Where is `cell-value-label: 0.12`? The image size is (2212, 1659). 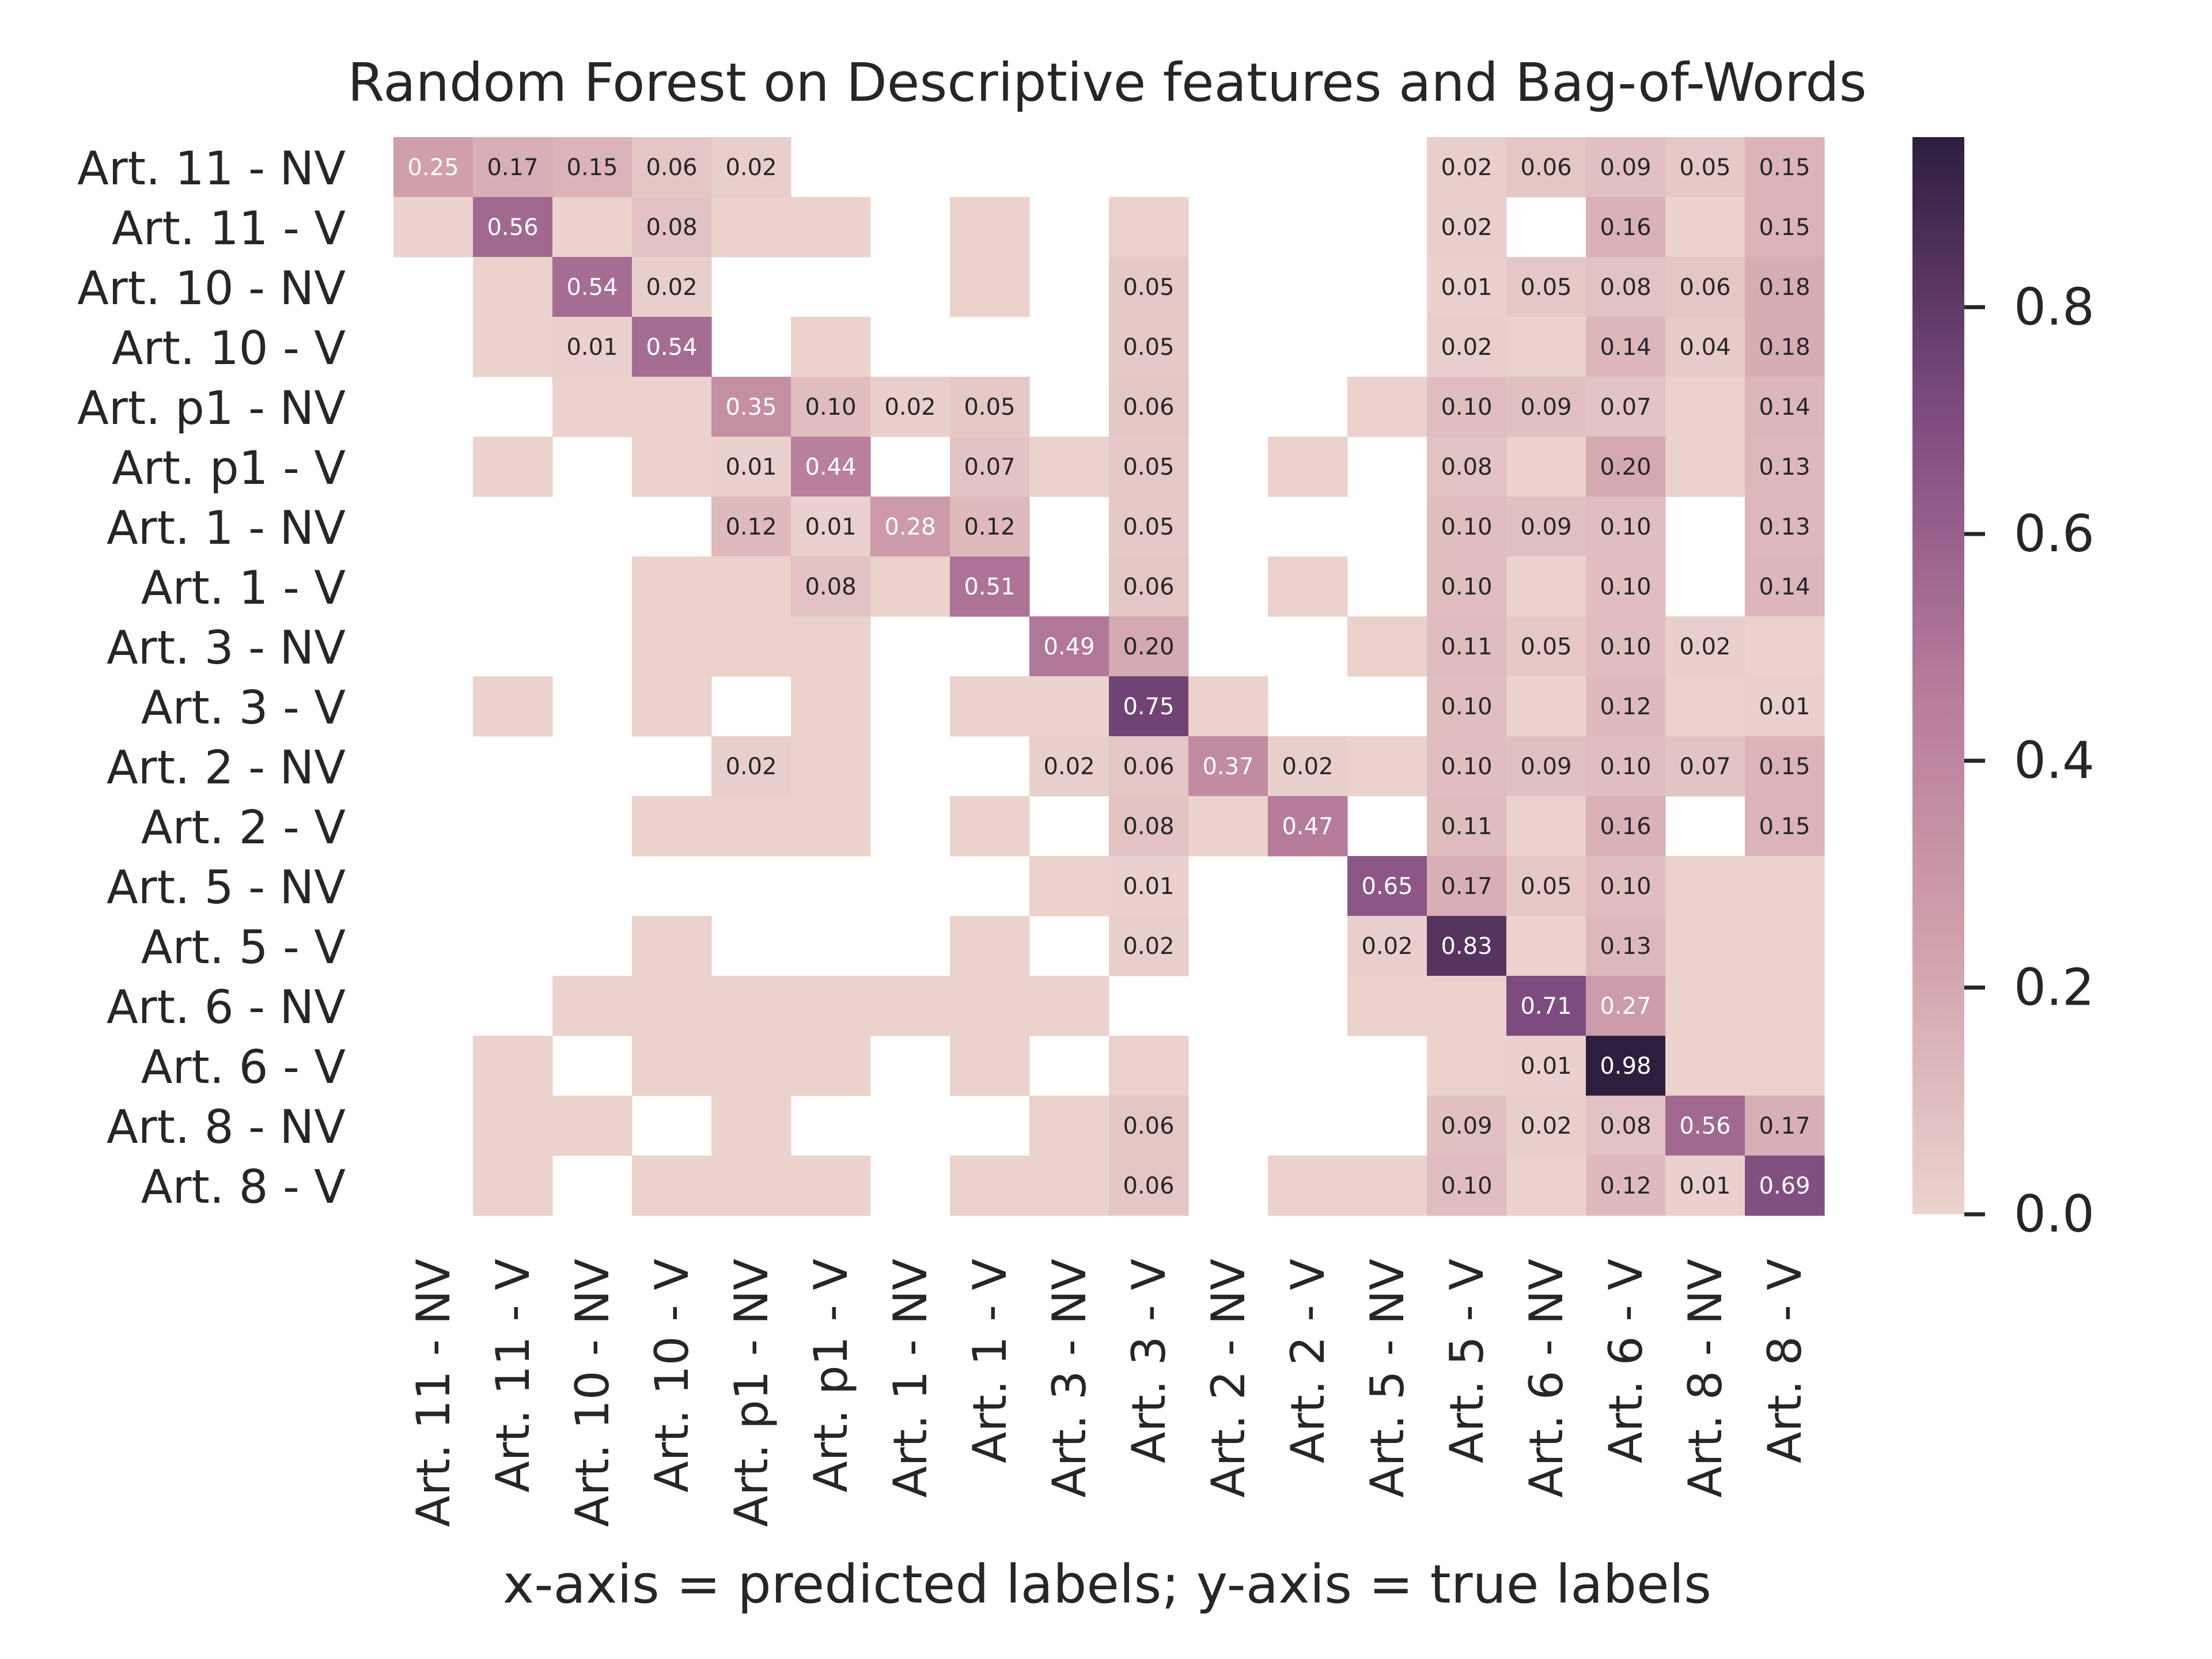 cell-value-label: 0.12 is located at coordinates (1625, 707).